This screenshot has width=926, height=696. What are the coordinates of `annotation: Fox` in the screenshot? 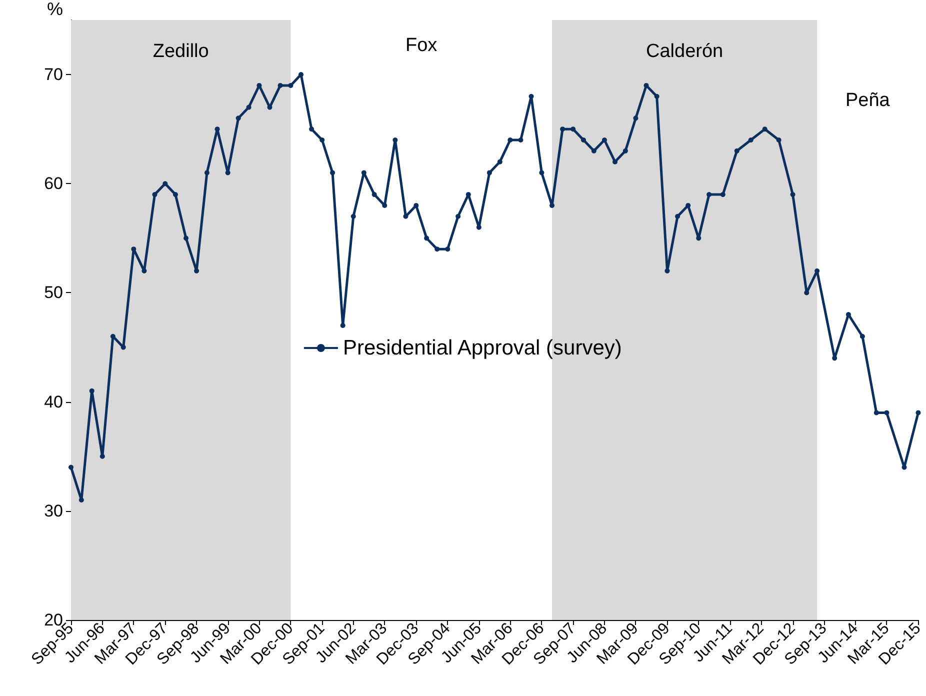 It's located at (422, 45).